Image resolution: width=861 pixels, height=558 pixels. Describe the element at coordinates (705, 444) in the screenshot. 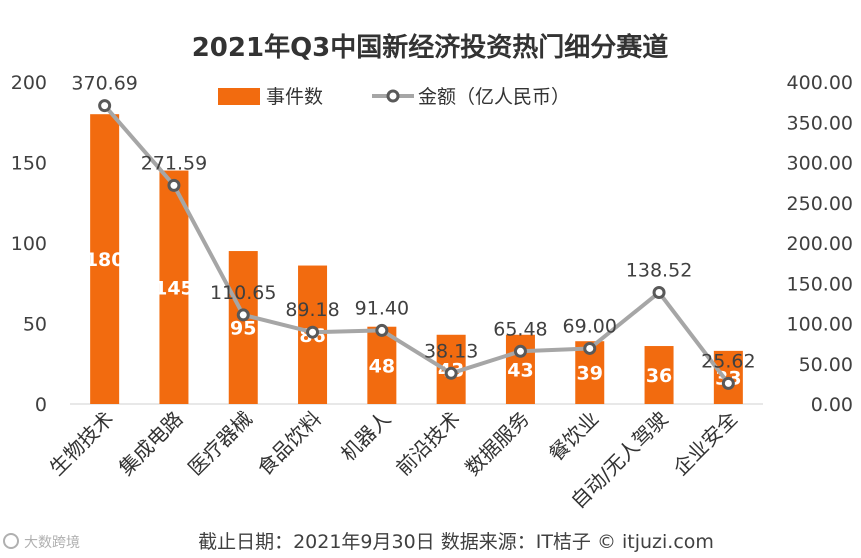

I see `category-label: 企业安全` at that location.